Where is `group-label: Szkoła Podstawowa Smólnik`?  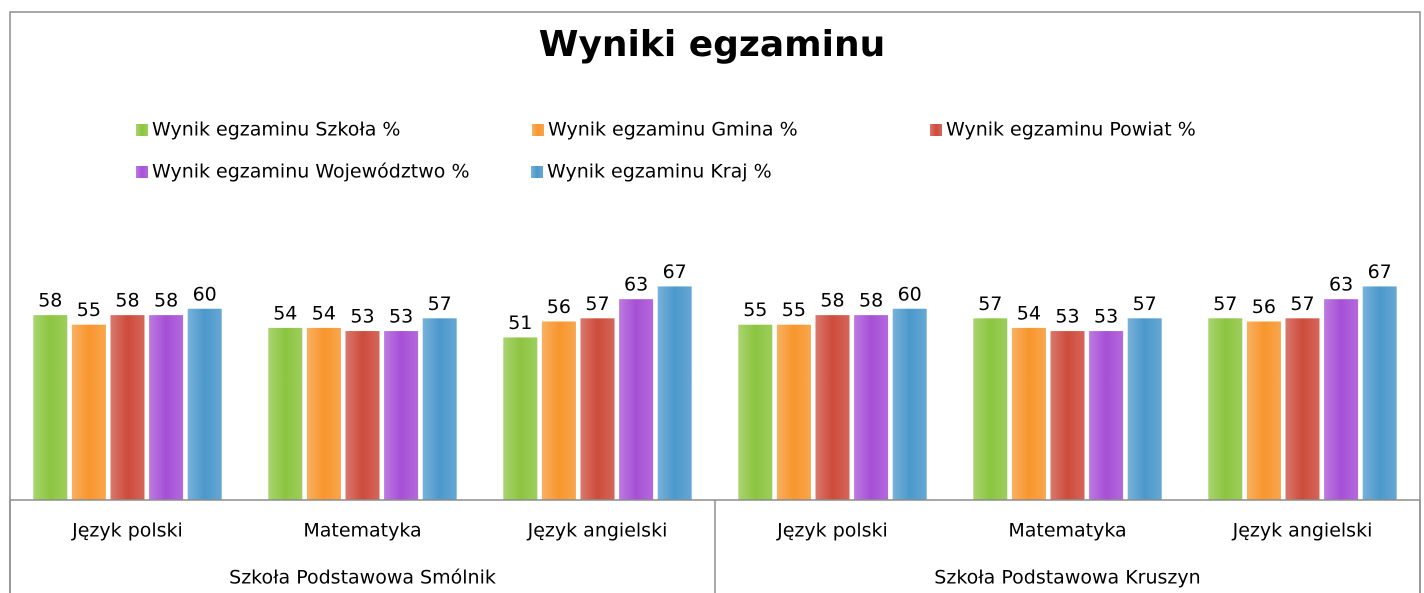
group-label: Szkoła Podstawowa Smólnik is located at coordinates (362, 578).